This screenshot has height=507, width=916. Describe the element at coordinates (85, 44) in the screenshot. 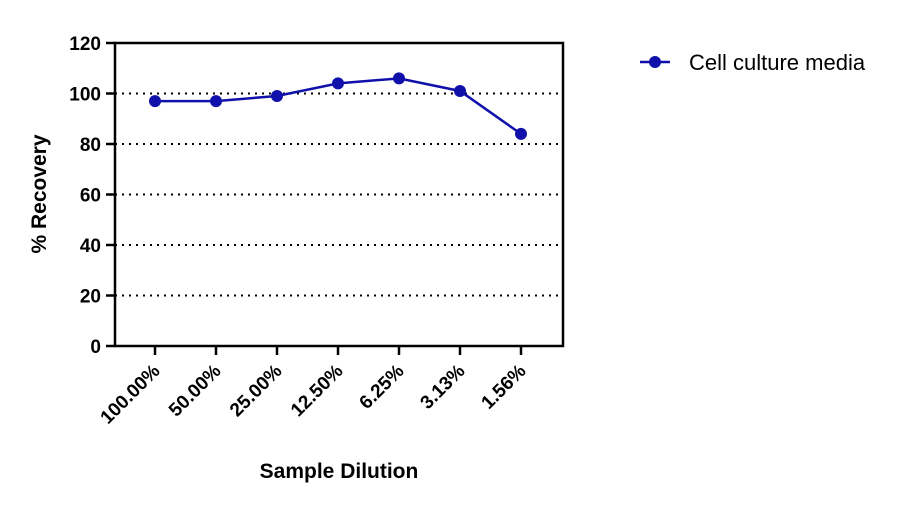

I see `y-tick-label: 120` at that location.